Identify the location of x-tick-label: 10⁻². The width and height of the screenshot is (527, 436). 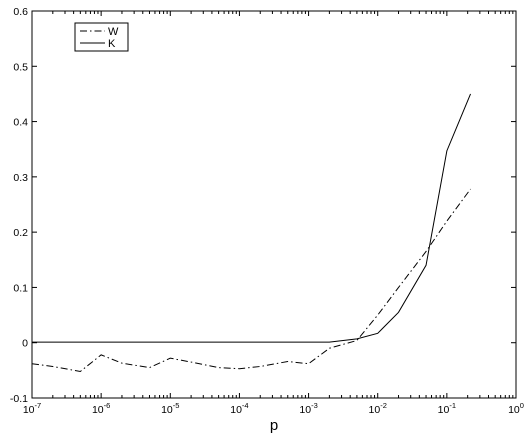
(378, 408).